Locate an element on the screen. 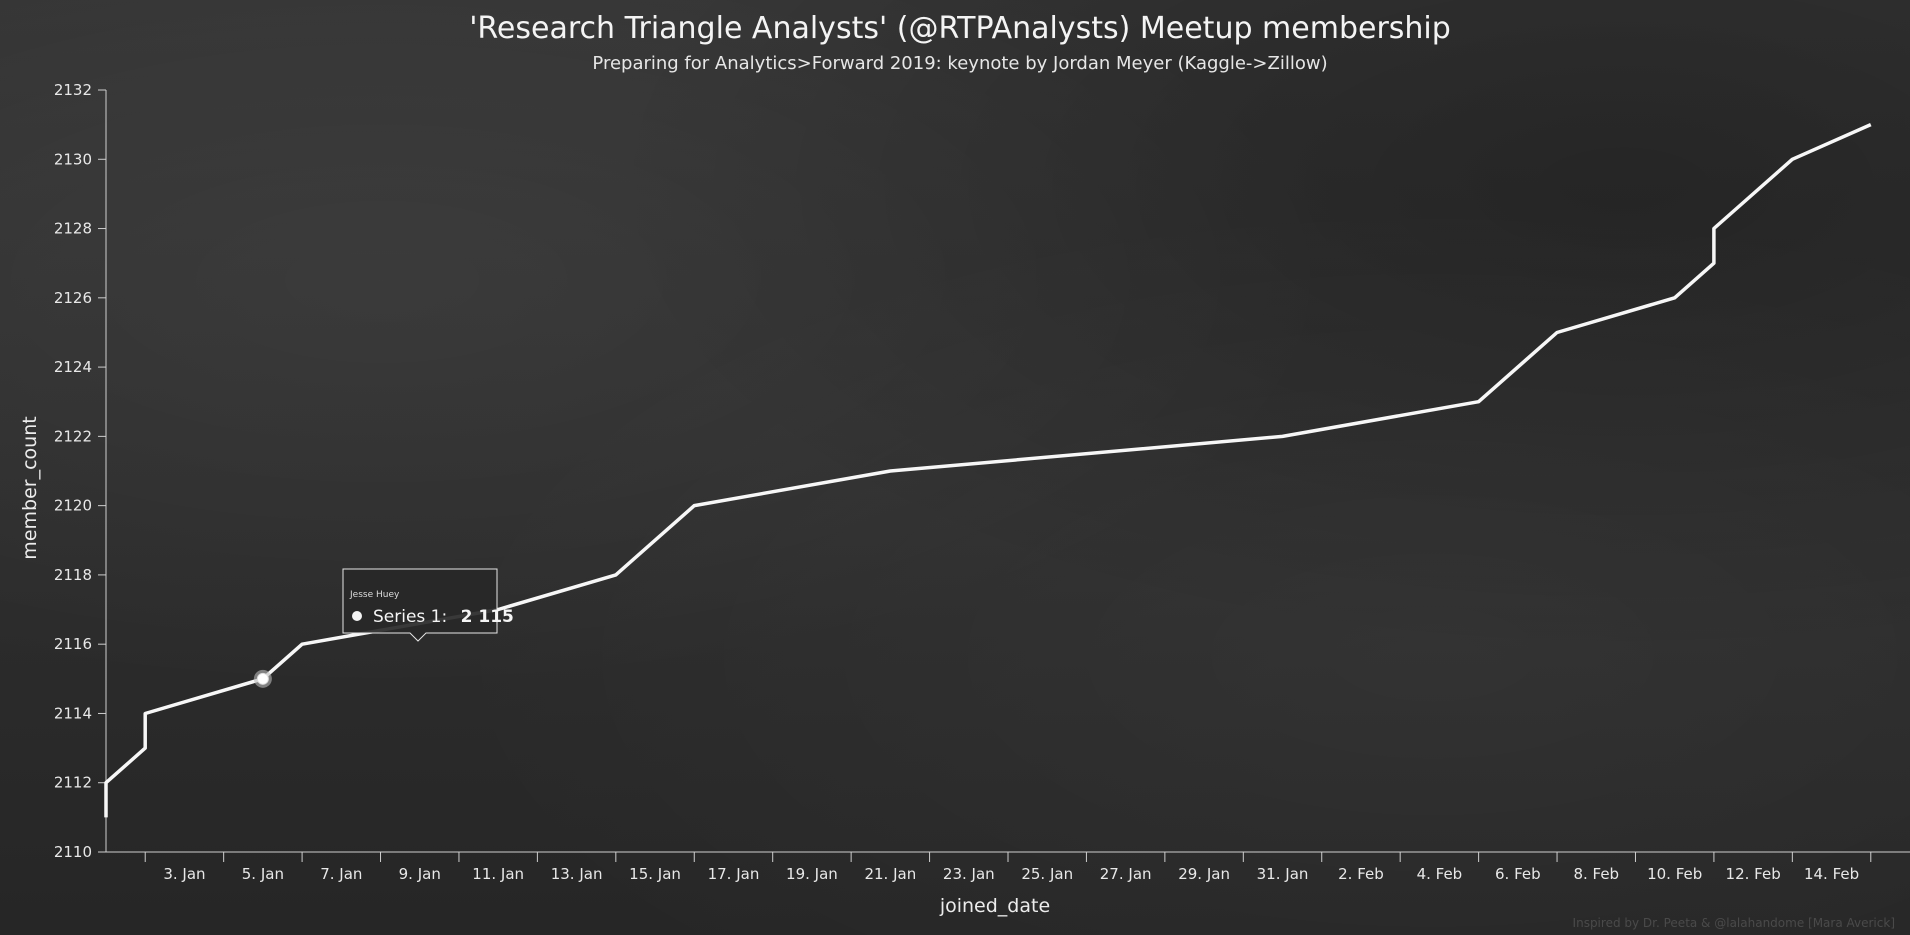 The image size is (1910, 935). x-tick-label: 2. Feb is located at coordinates (1361, 874).